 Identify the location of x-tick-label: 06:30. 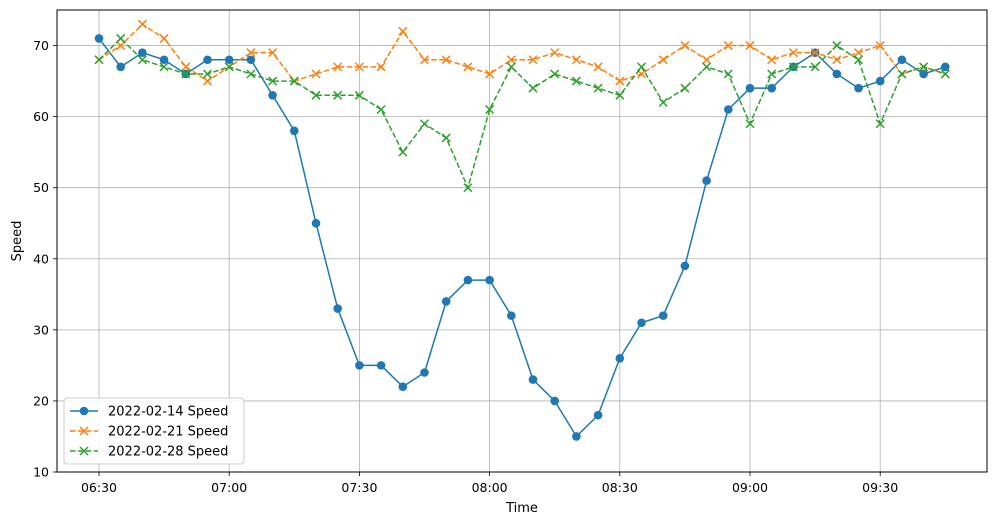
(99, 487).